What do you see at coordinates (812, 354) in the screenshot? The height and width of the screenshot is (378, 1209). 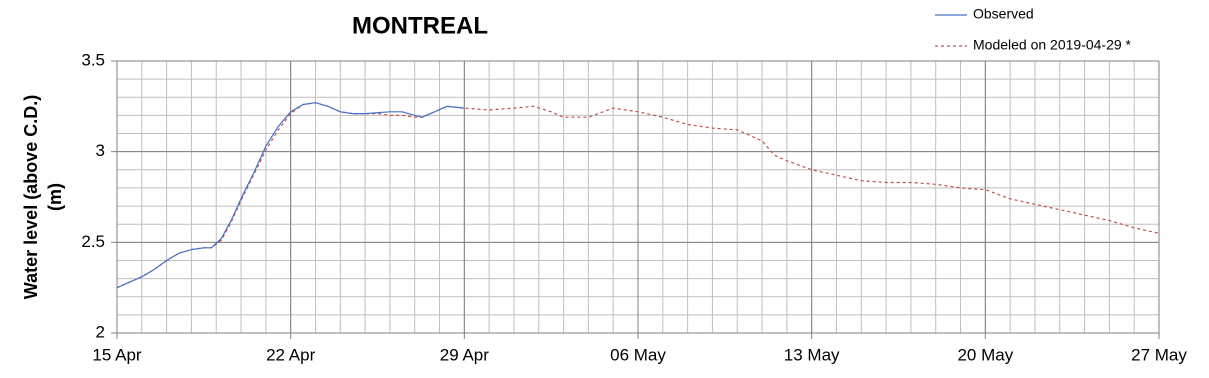 I see `x-tick-label: 13 May` at bounding box center [812, 354].